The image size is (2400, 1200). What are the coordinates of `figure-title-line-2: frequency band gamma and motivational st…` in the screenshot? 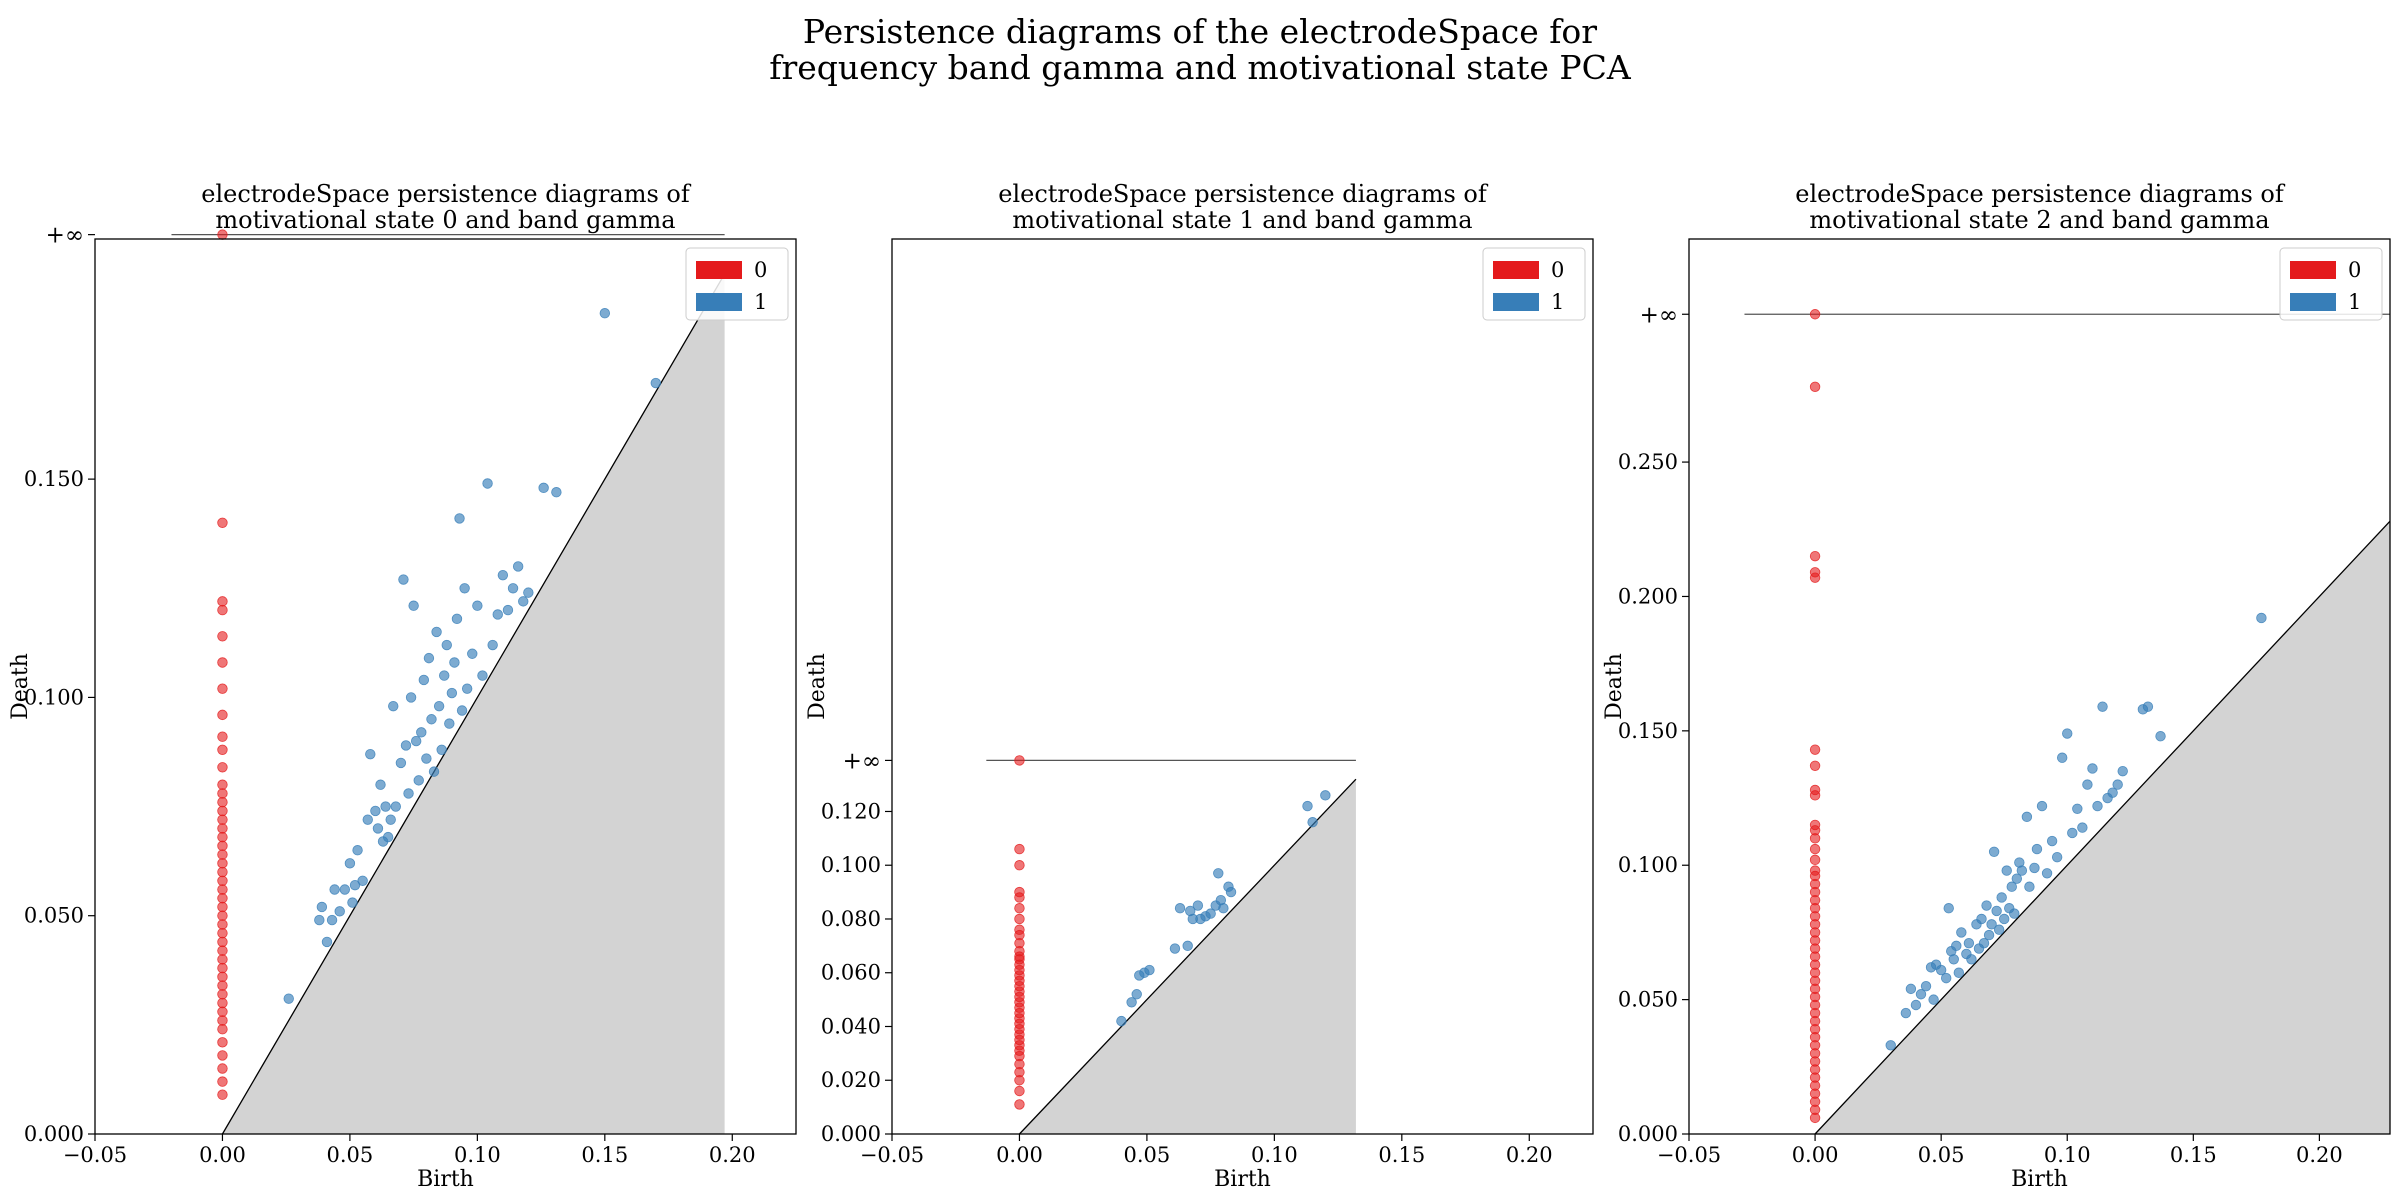 It's located at (1200, 67).